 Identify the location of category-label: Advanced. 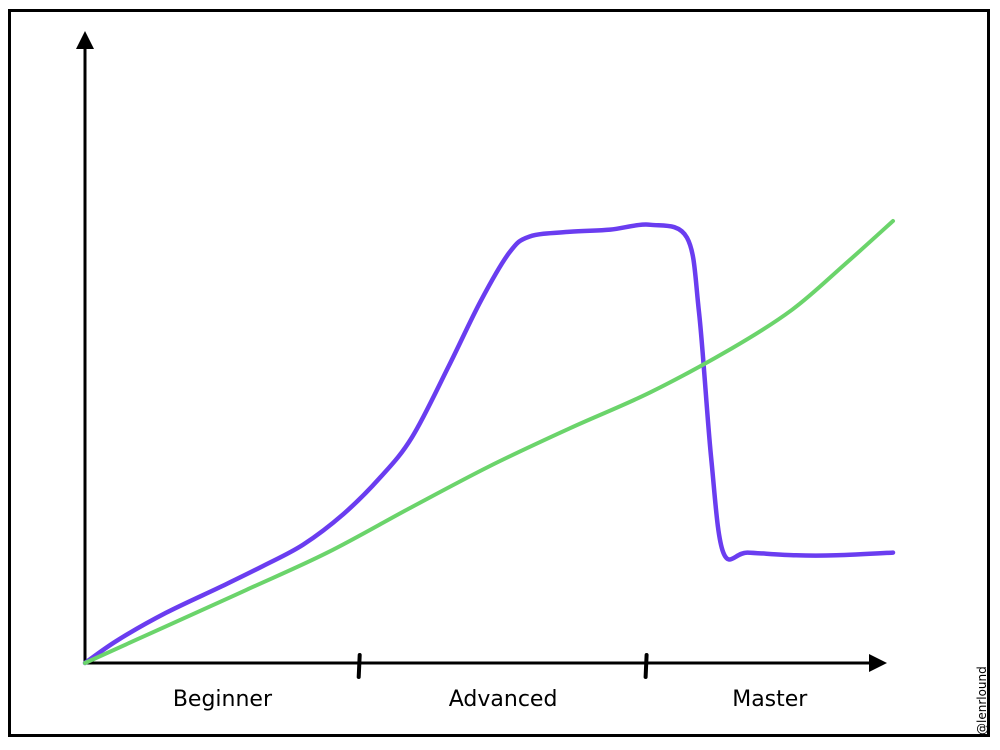
(503, 699).